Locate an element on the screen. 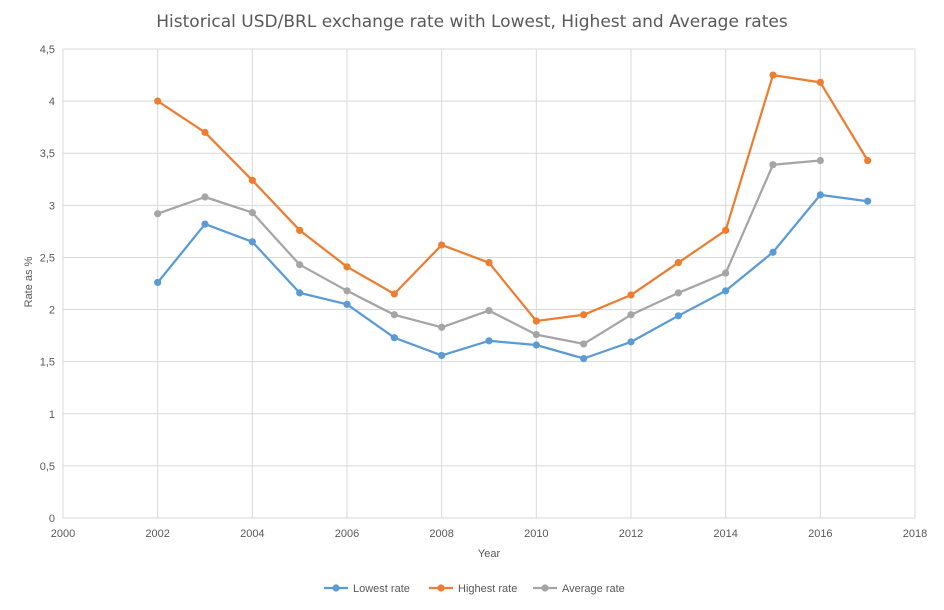  x-tick-label: 2018 is located at coordinates (915, 534).